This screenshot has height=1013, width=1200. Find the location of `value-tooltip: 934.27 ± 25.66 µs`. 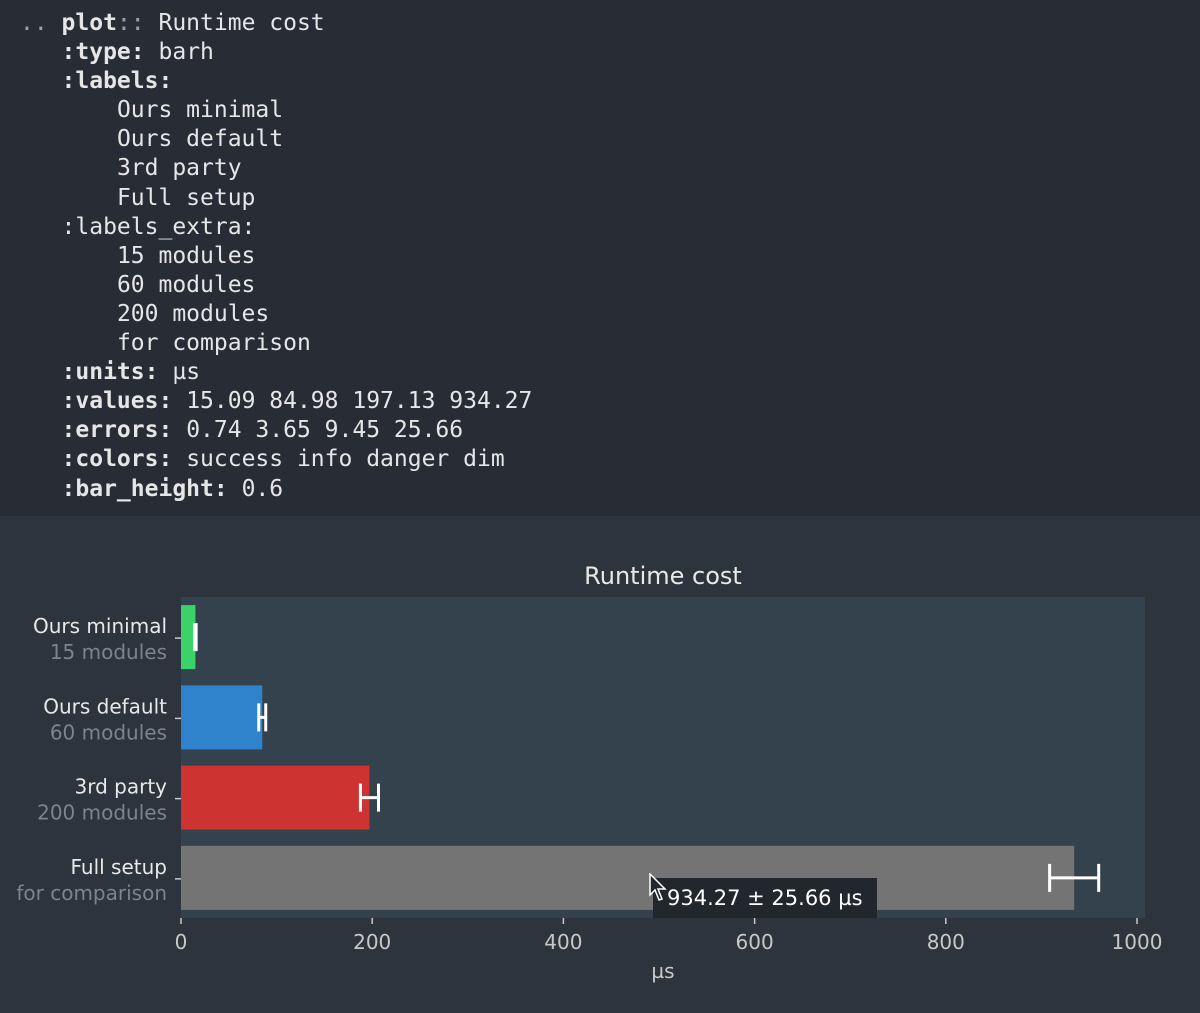

value-tooltip: 934.27 ± 25.66 µs is located at coordinates (765, 898).